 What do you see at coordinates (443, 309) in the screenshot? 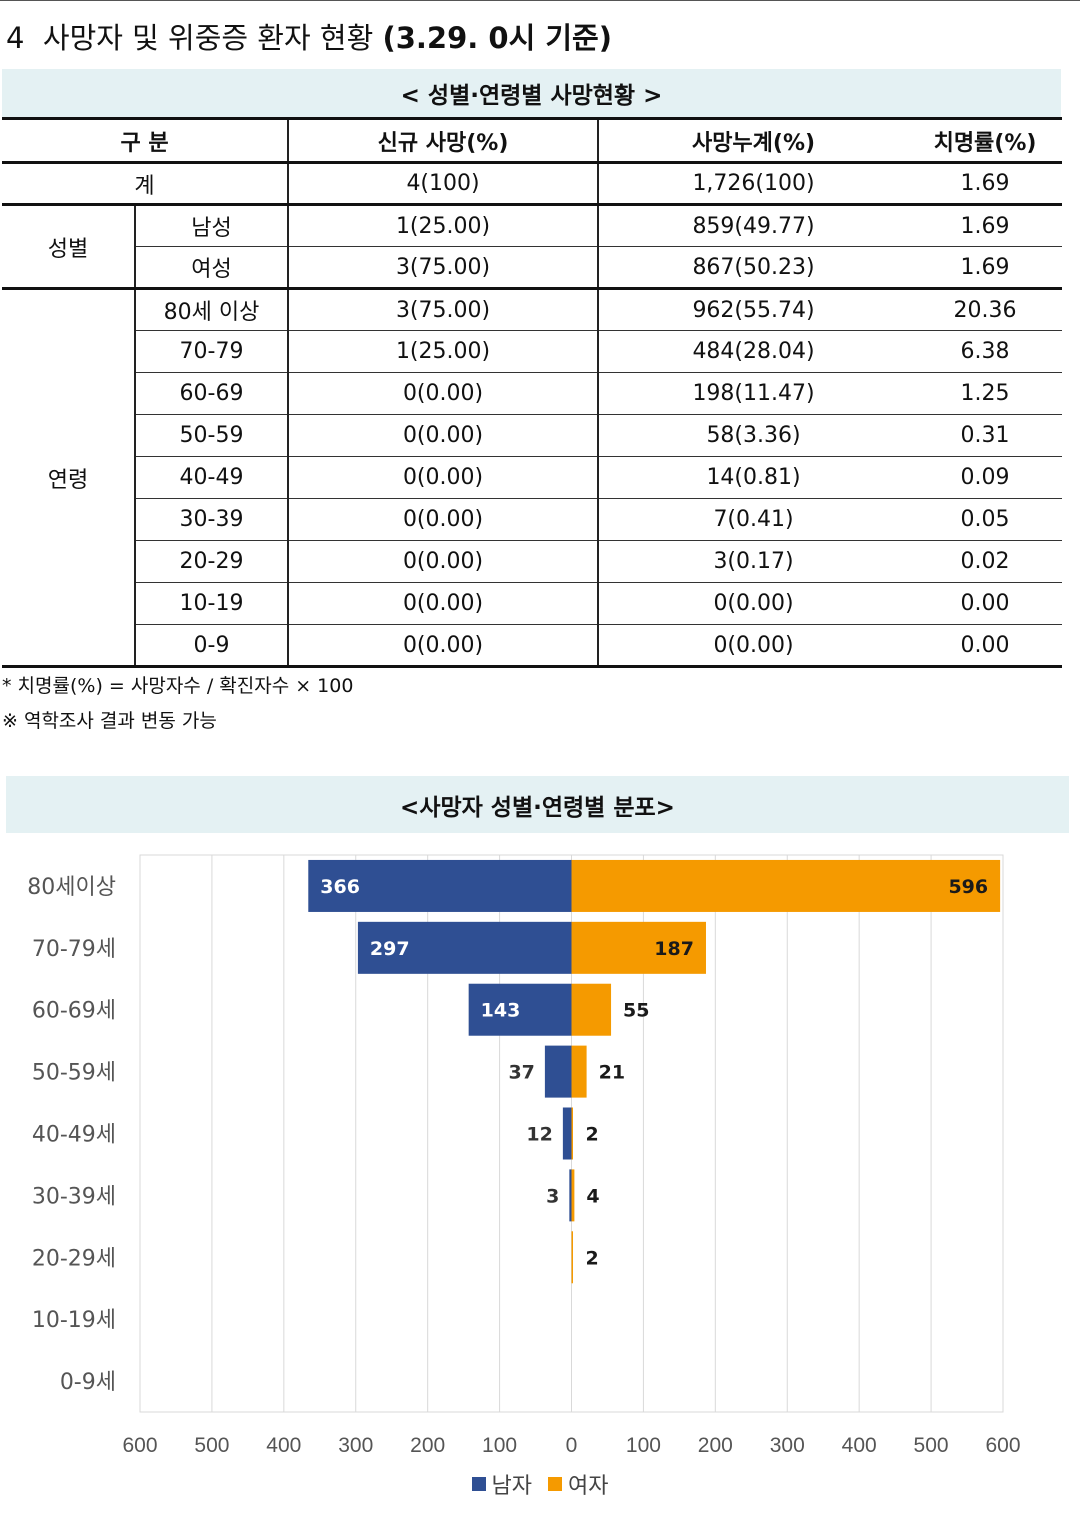
I see `row-new-deaths: 3(75.00)` at bounding box center [443, 309].